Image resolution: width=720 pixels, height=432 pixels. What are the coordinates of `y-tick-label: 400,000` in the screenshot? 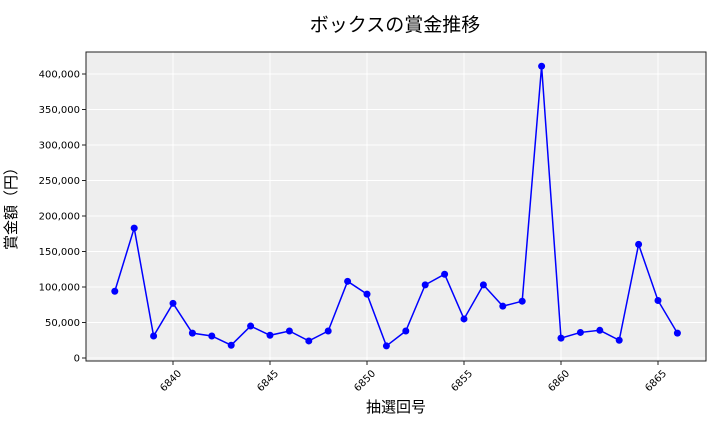 It's located at (59, 75).